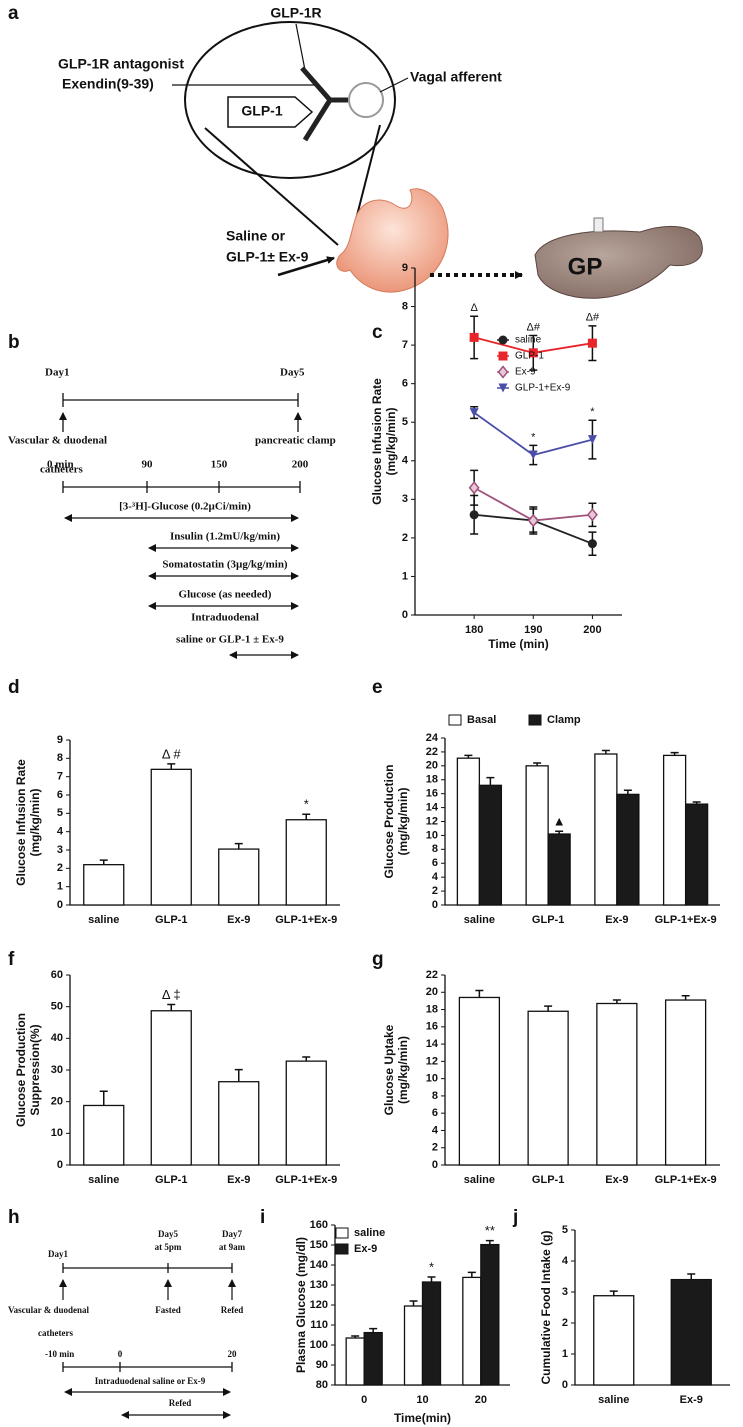  What do you see at coordinates (168, 1310) in the screenshot?
I see `event-label: Fasted` at bounding box center [168, 1310].